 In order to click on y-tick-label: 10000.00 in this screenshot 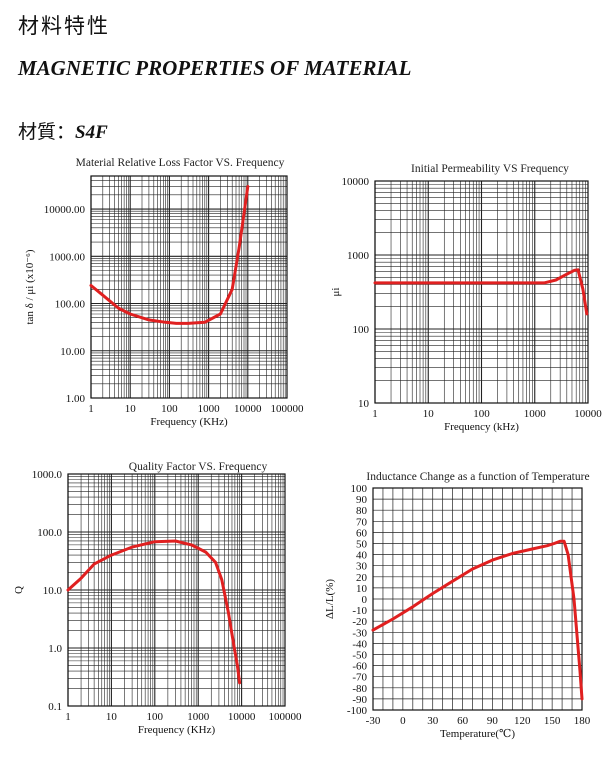, I will do `click(65, 210)`.